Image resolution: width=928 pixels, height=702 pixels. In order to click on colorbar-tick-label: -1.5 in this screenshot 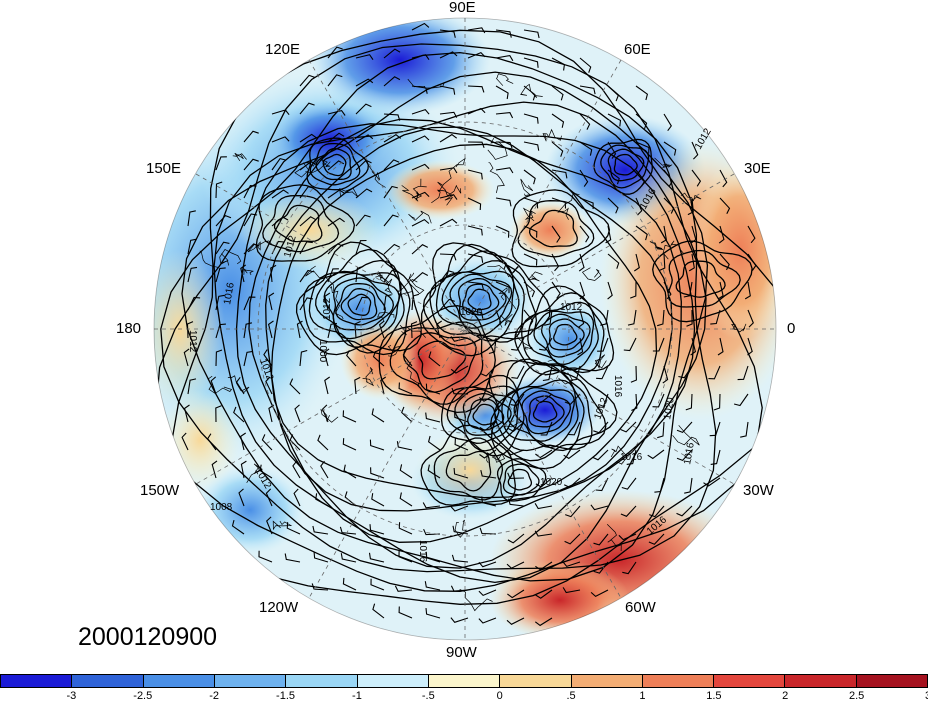, I will do `click(286, 696)`.